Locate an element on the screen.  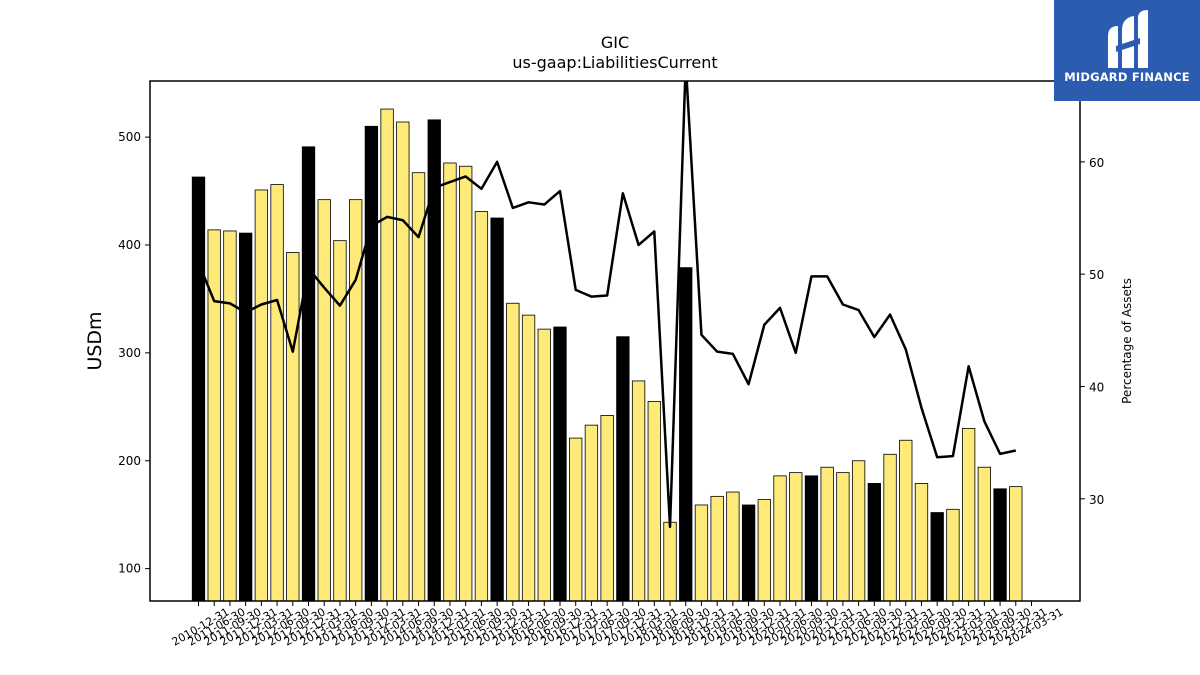
right-axis: 30 40 50 60 is located at coordinates (1092, 331).